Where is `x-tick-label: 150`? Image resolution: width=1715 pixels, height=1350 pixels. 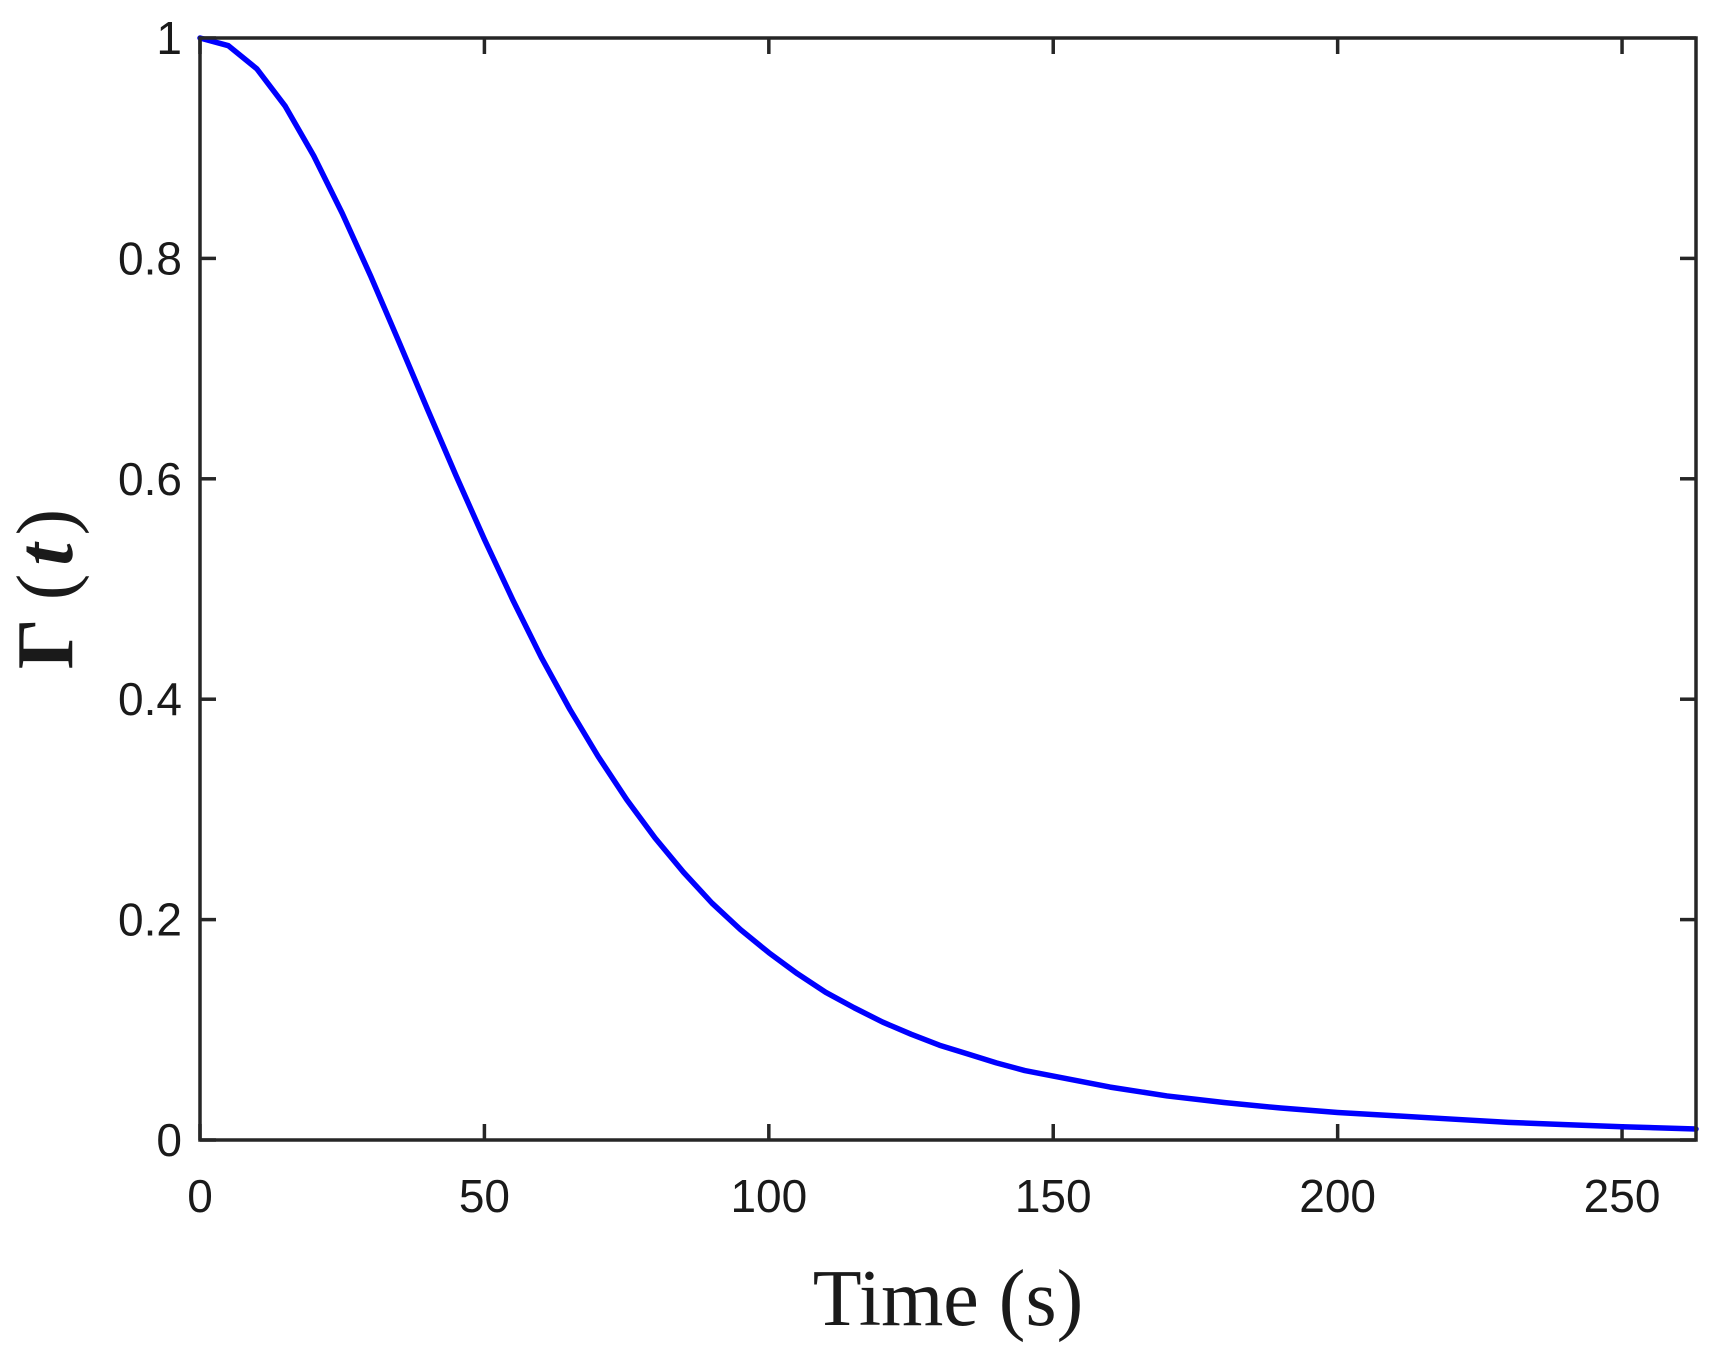 x-tick-label: 150 is located at coordinates (1053, 1196).